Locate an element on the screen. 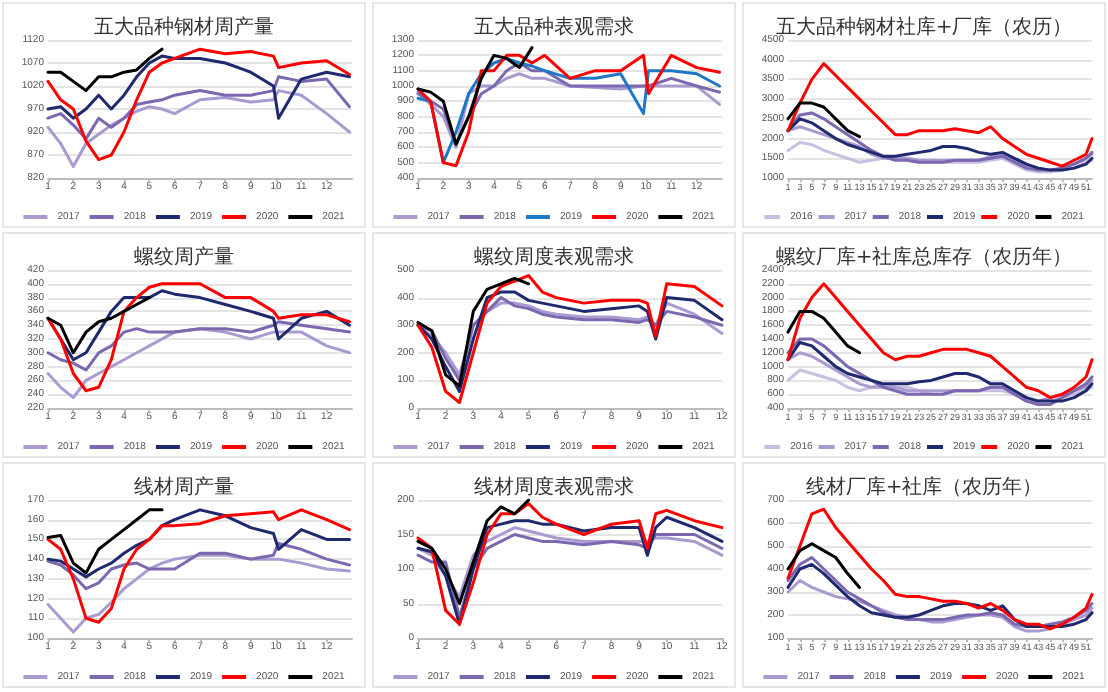 The width and height of the screenshot is (1108, 692). chart-title: 线材周度表观需求 is located at coordinates (554, 487).